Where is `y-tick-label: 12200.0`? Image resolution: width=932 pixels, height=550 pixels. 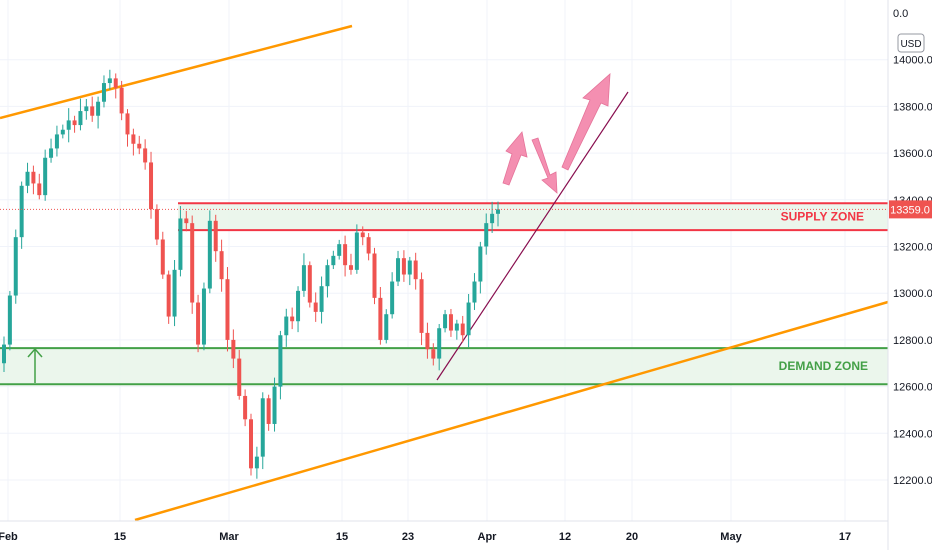 y-tick-label: 12200.0 is located at coordinates (912, 481).